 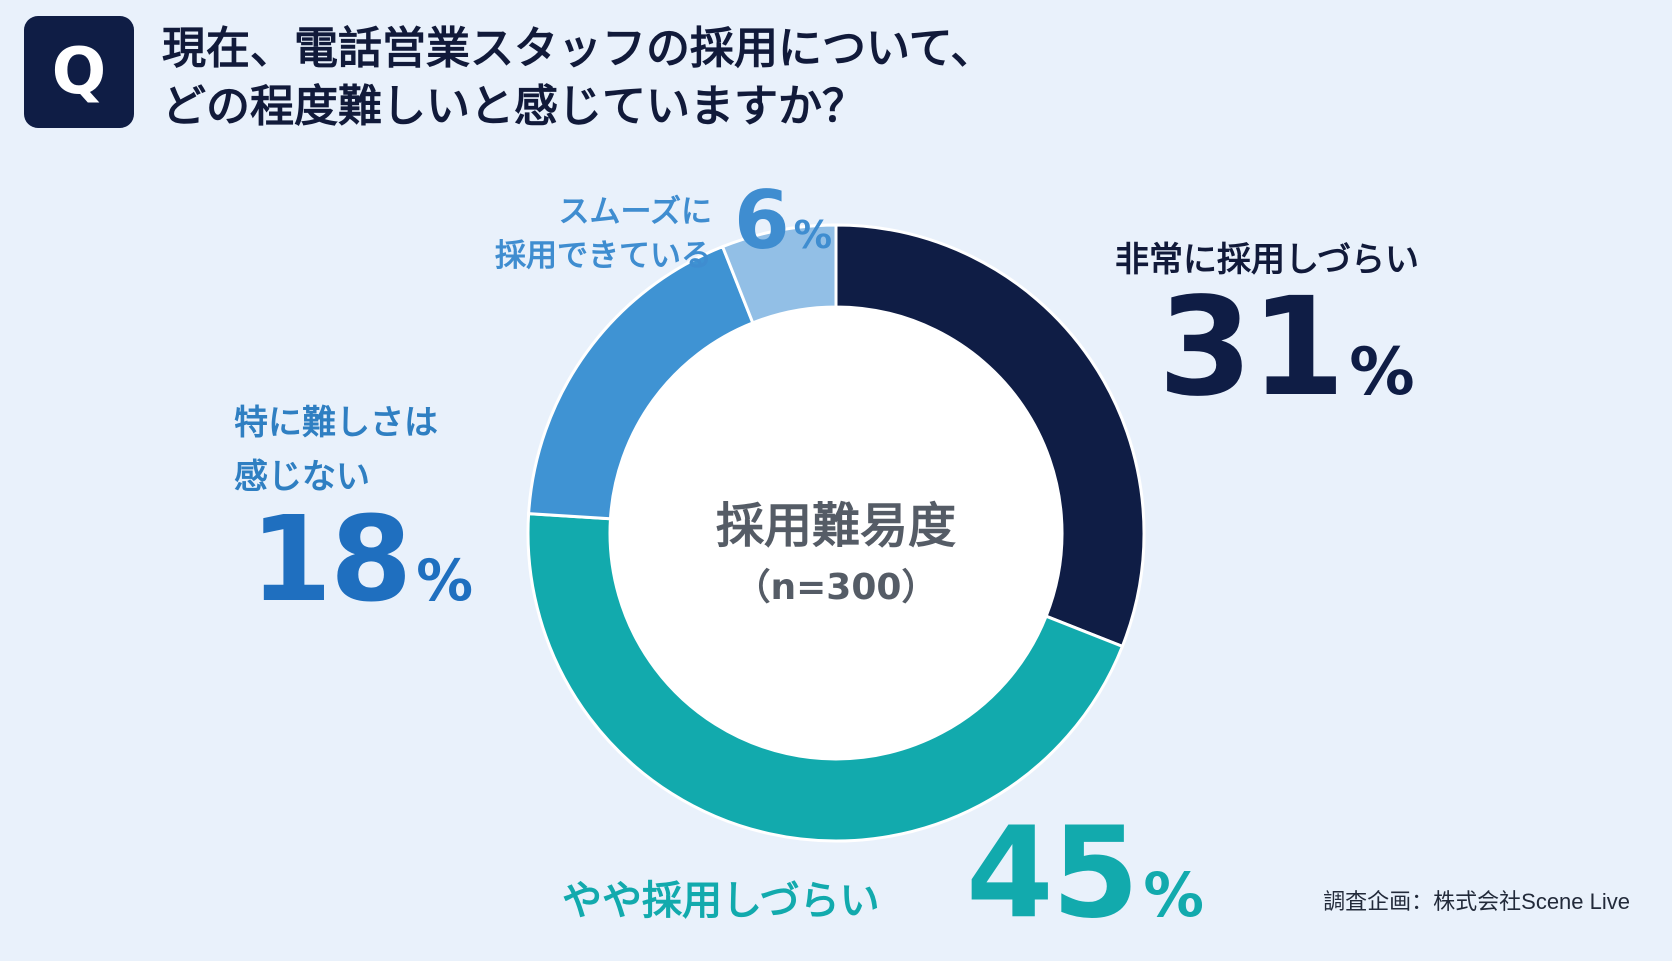 I want to click on value-not-hard: 18%, so click(x=361, y=570).